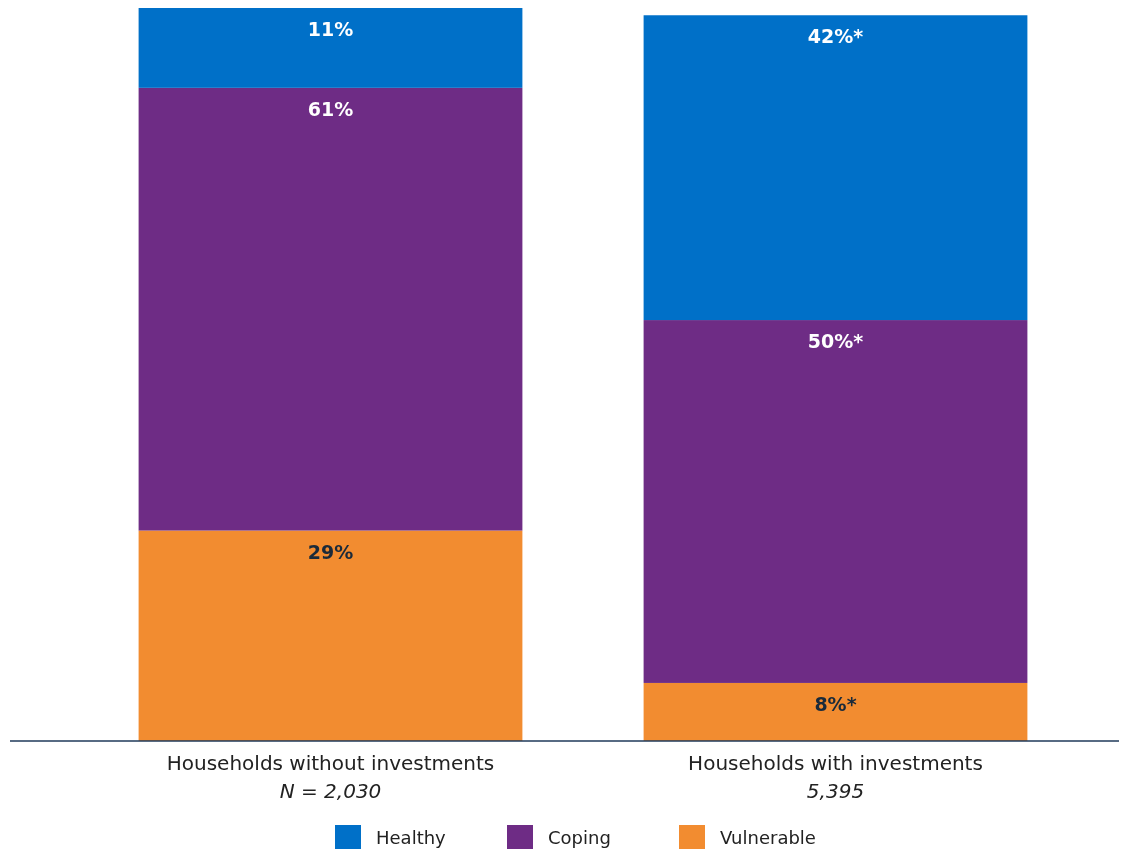  I want to click on data-label: 29%, so click(330, 551).